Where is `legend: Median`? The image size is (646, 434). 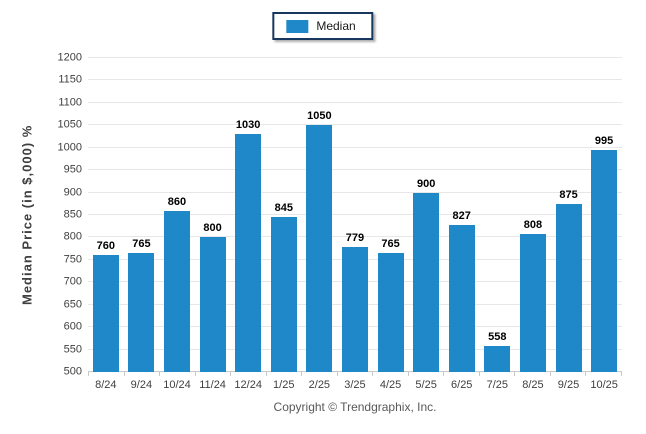
legend: Median is located at coordinates (323, 26).